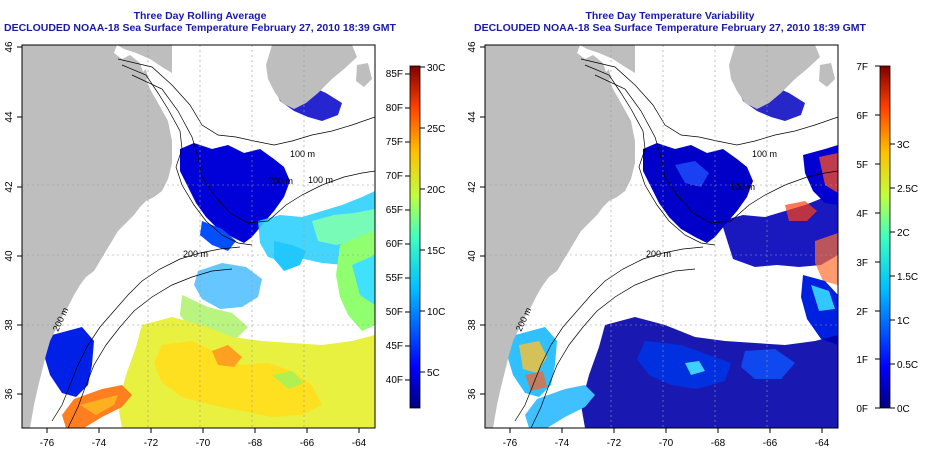 This screenshot has height=475, width=950. Describe the element at coordinates (903, 409) in the screenshot. I see `right-colorbar-c-label: 0C` at that location.